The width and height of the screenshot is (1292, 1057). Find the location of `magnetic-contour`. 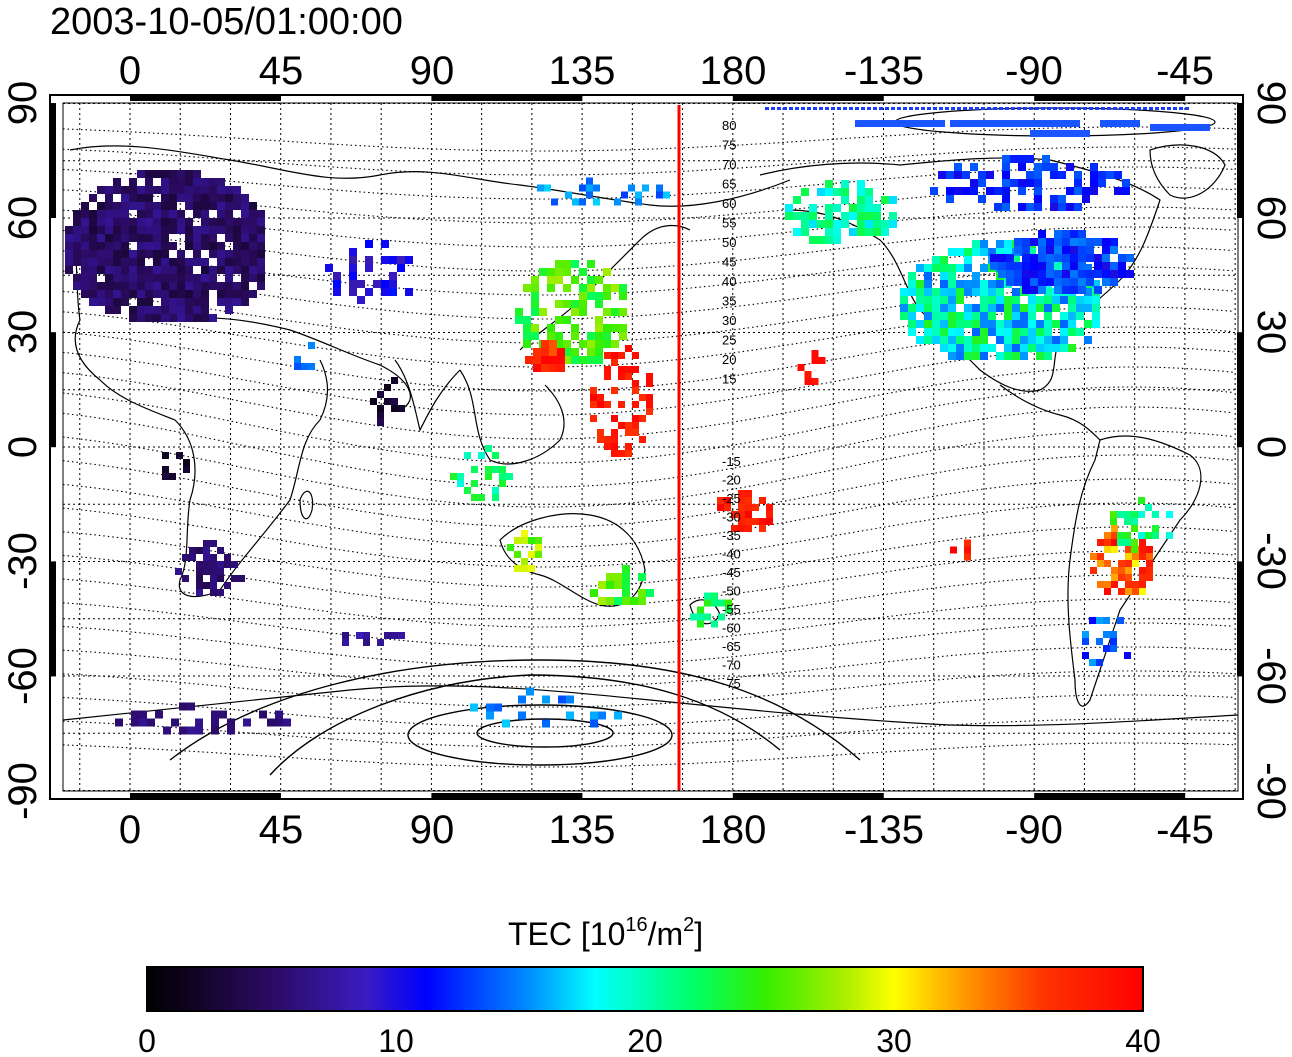

magnetic-contour is located at coordinates (648, 579).